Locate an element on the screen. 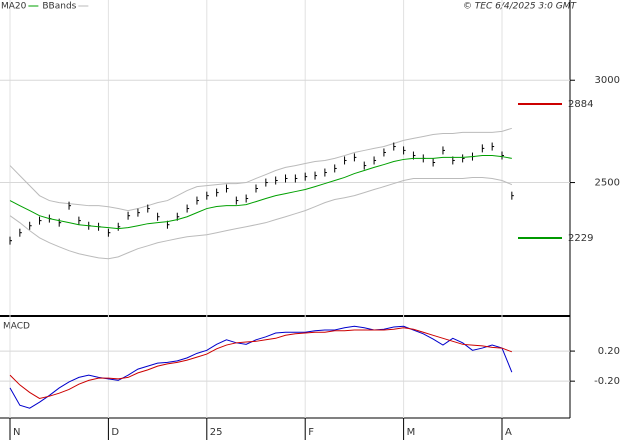  level-label: 2884 is located at coordinates (580, 104).